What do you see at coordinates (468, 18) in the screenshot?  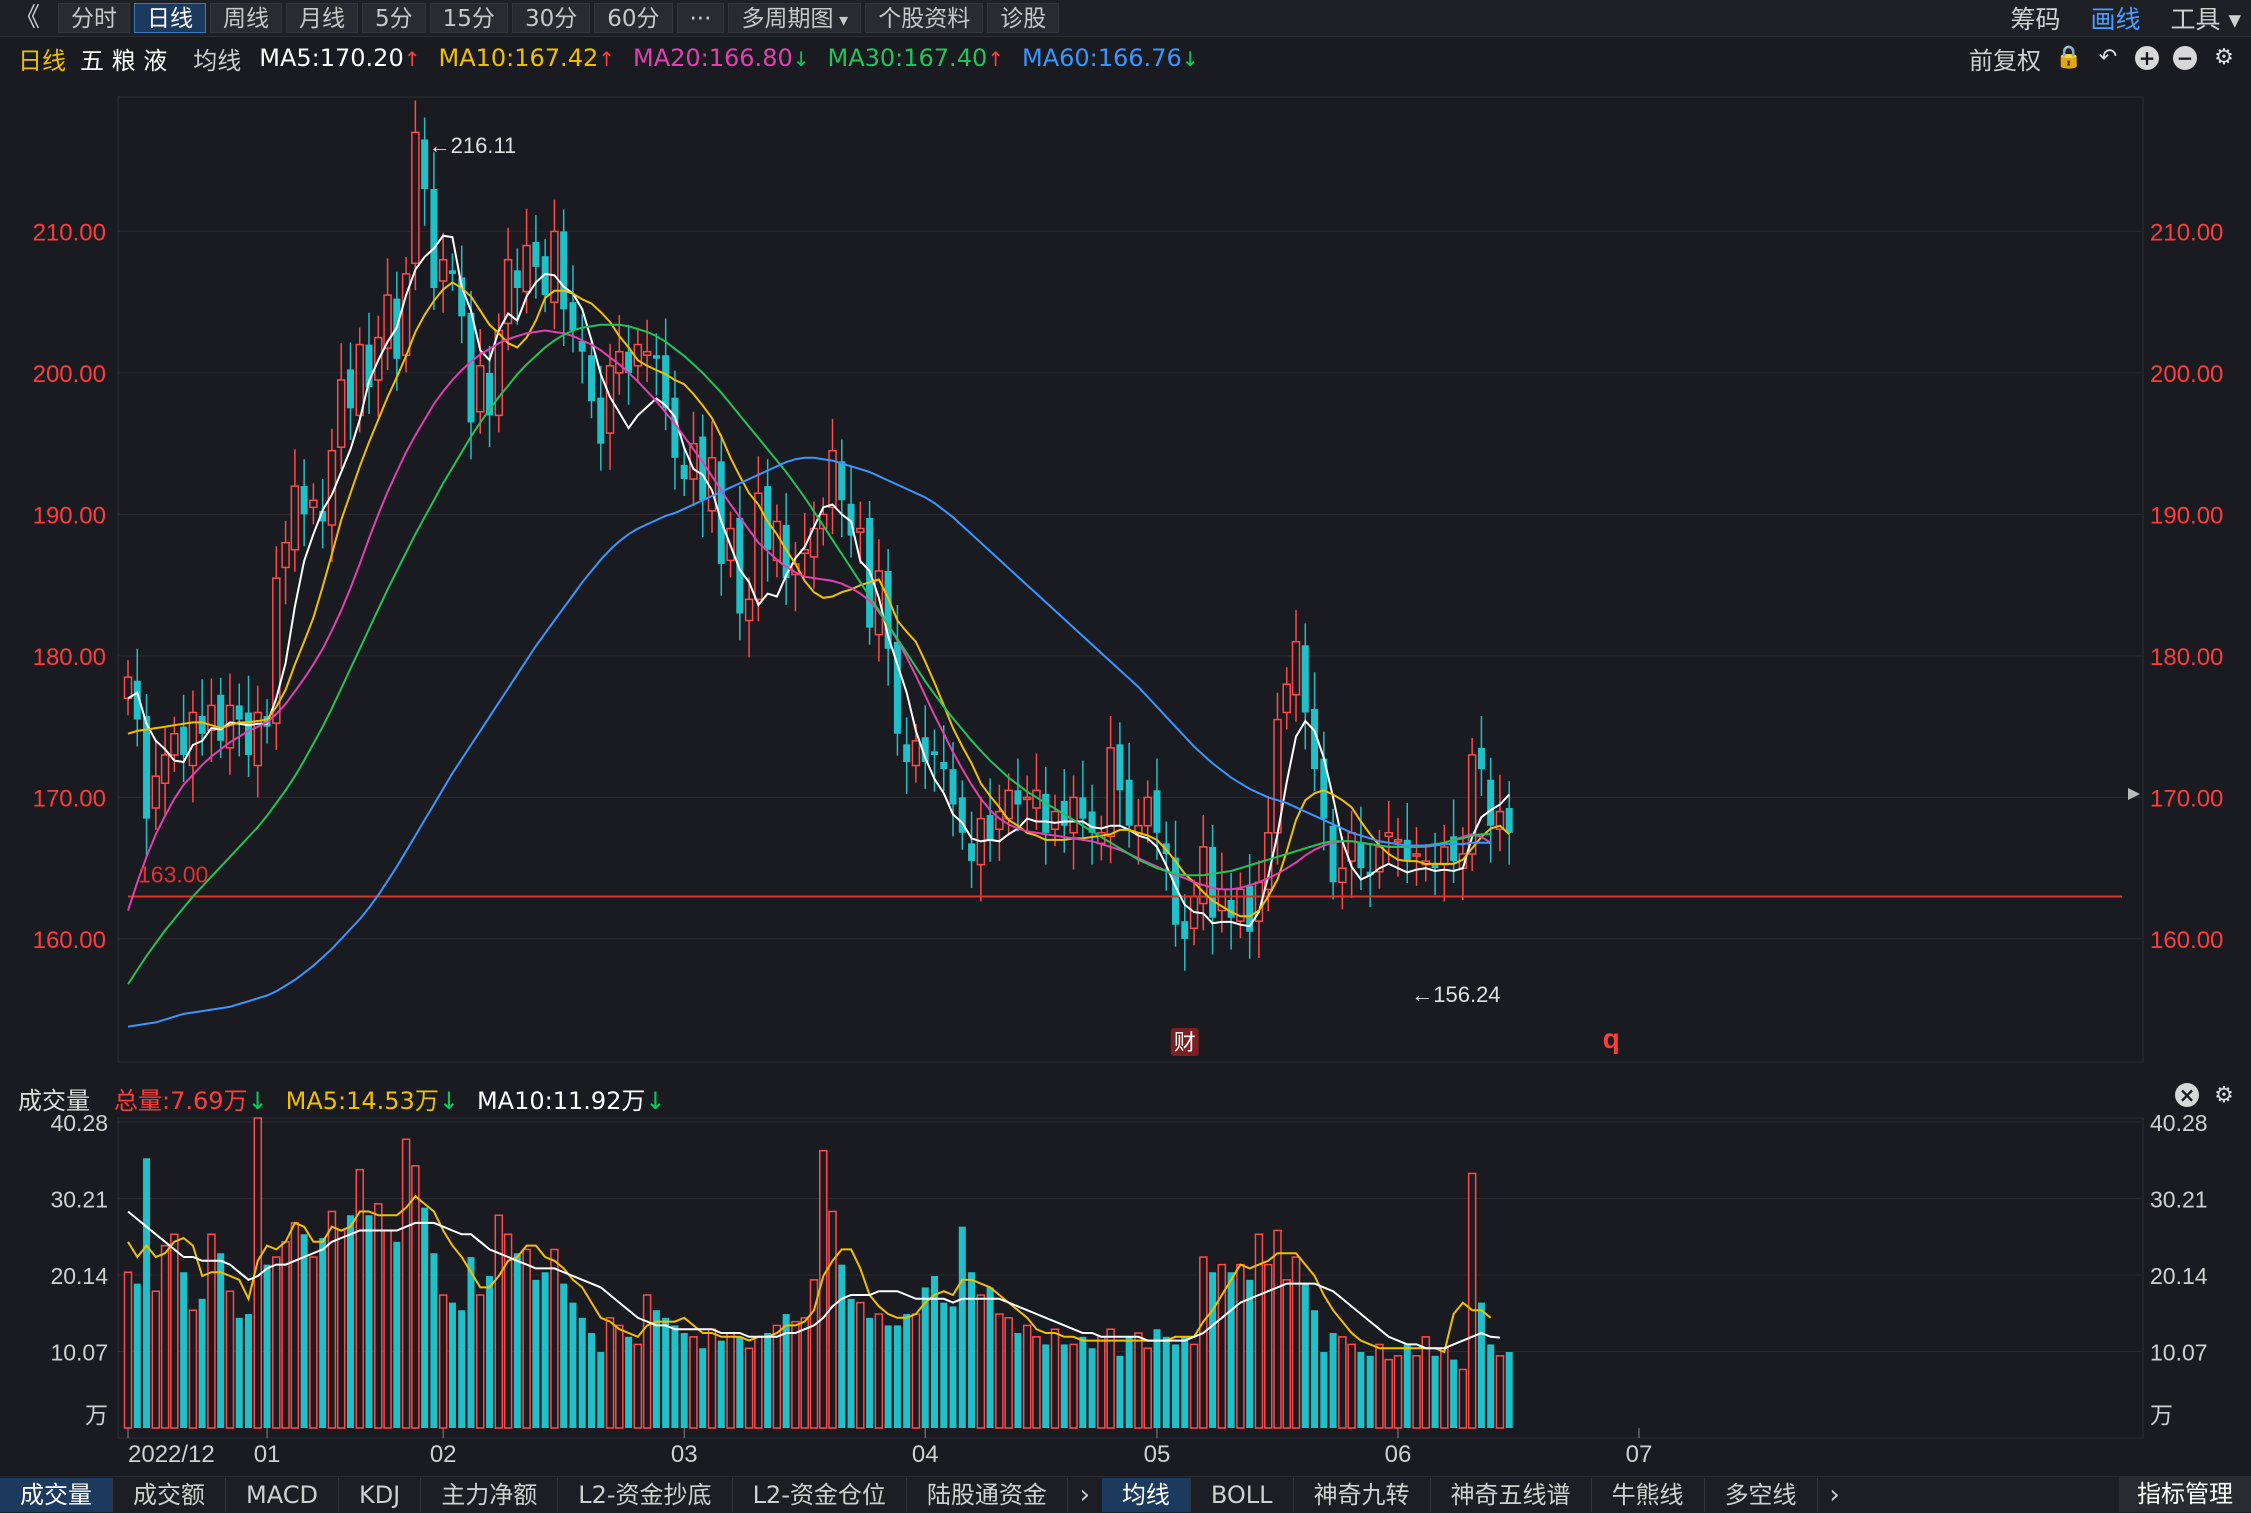 I see `tab-15min: 15分` at bounding box center [468, 18].